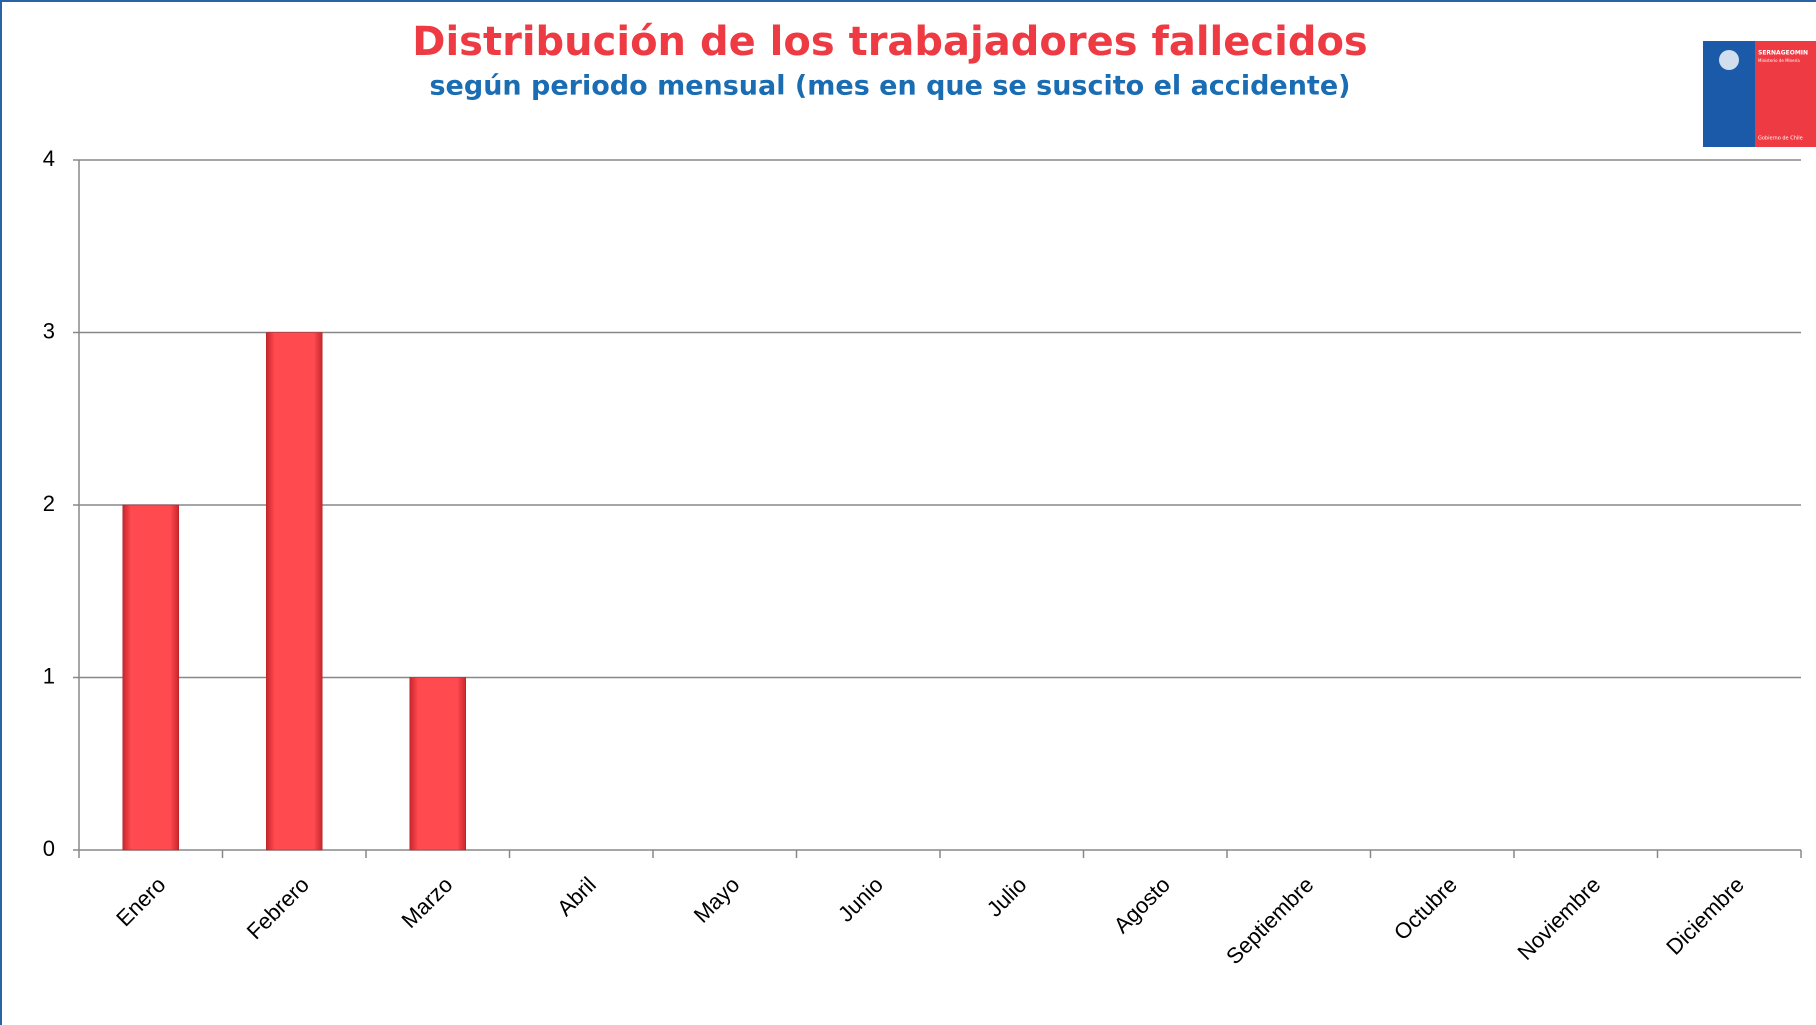 The height and width of the screenshot is (1025, 1816). What do you see at coordinates (49, 848) in the screenshot?
I see `y-tick-label: 0` at bounding box center [49, 848].